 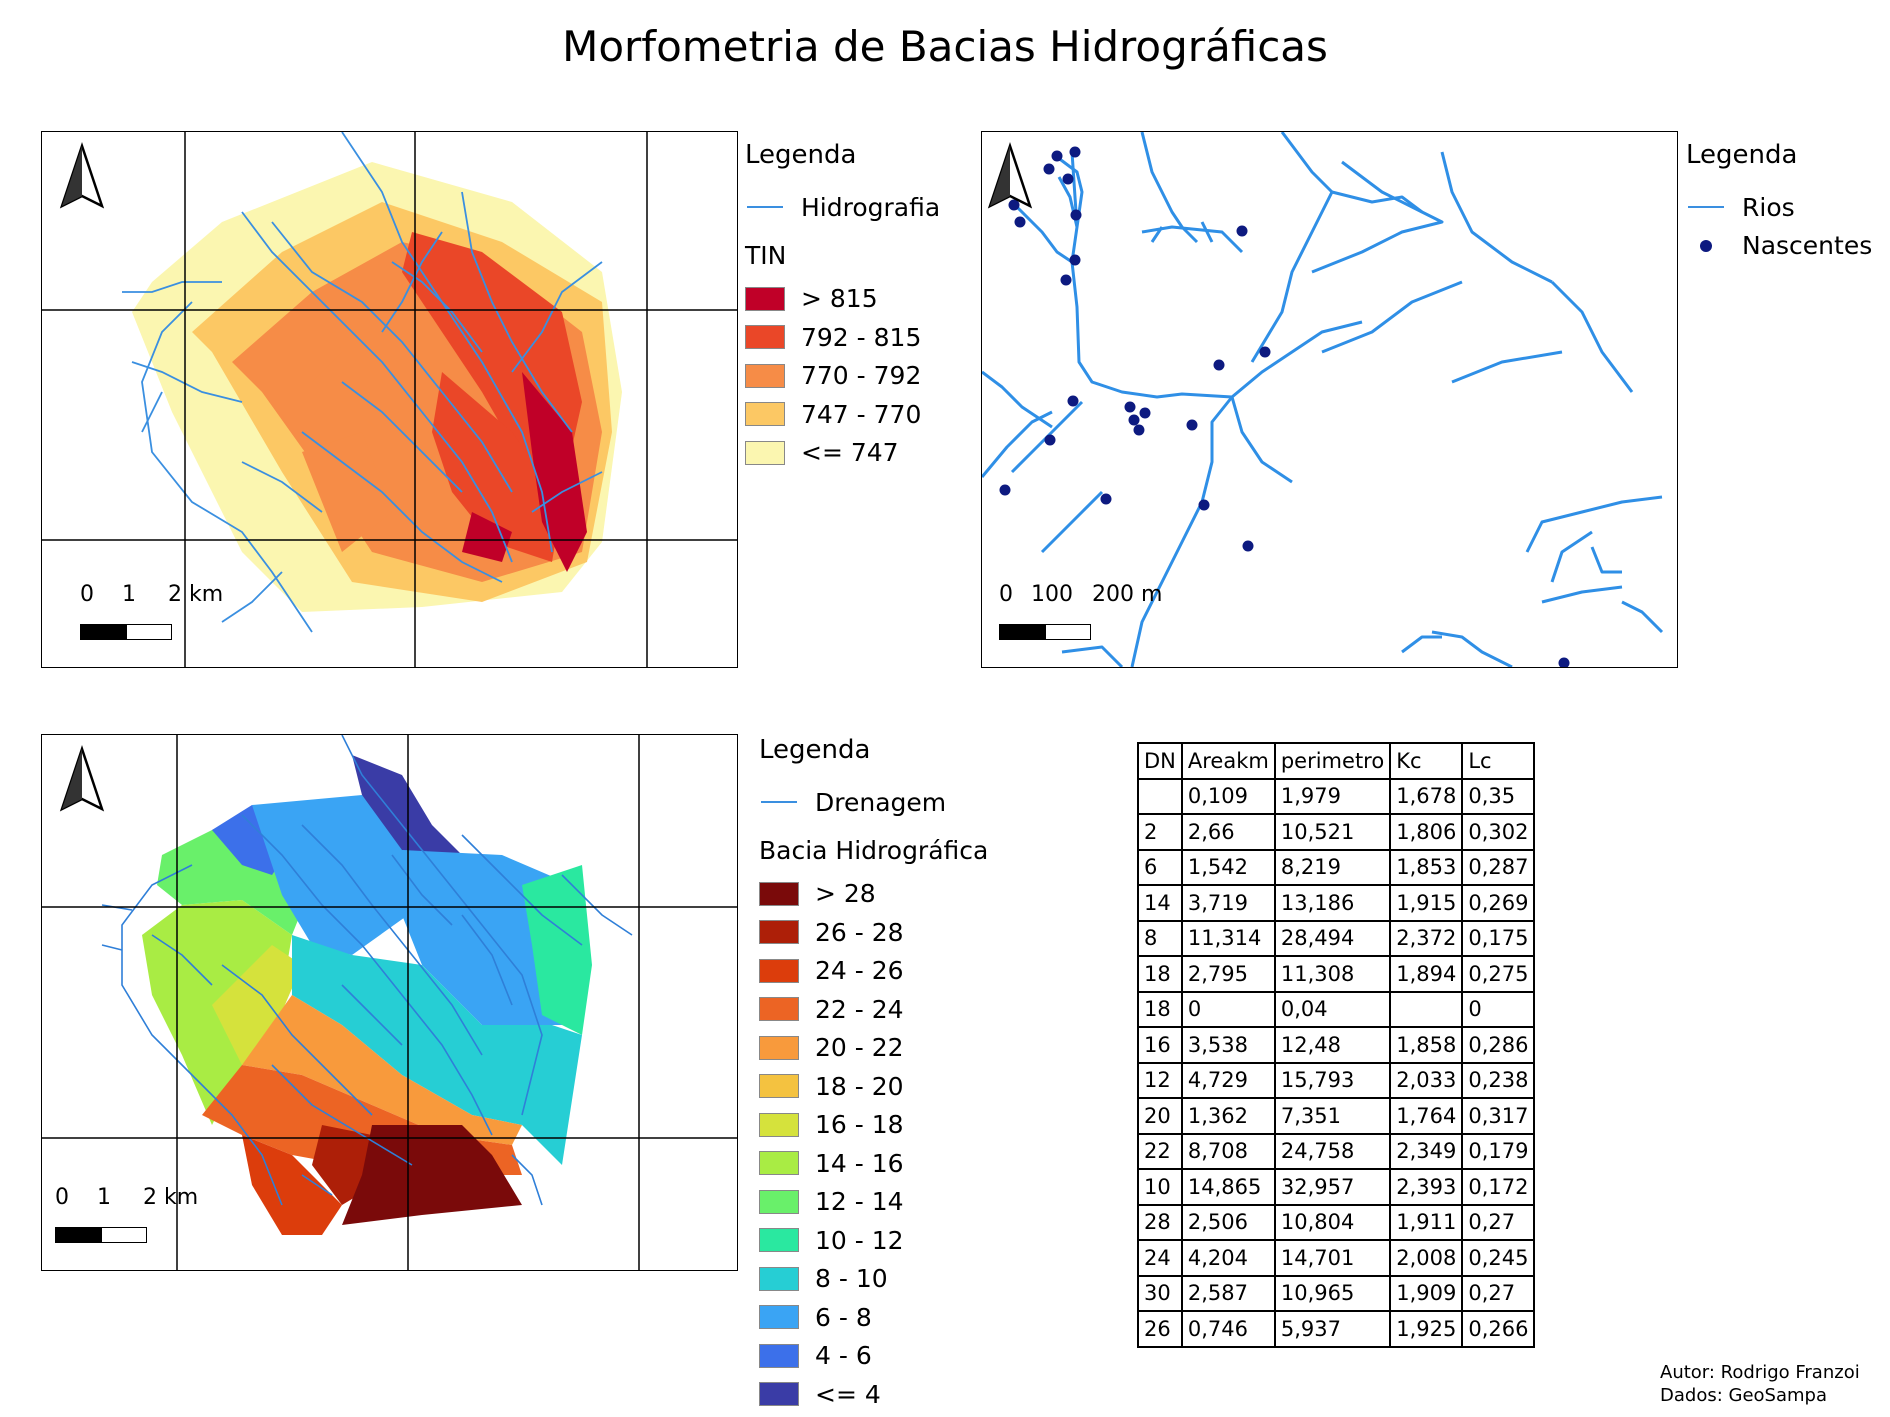 I want to click on drainage-lines, so click(x=367, y=970).